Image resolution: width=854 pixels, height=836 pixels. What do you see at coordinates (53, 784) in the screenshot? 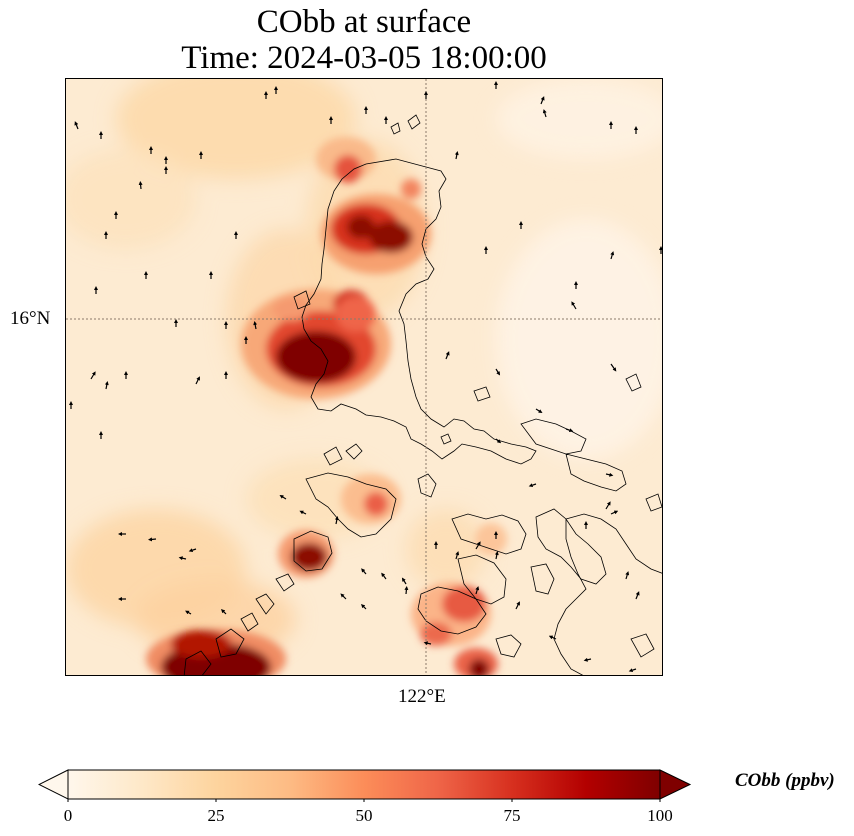
I see `colorbar-extend-min` at bounding box center [53, 784].